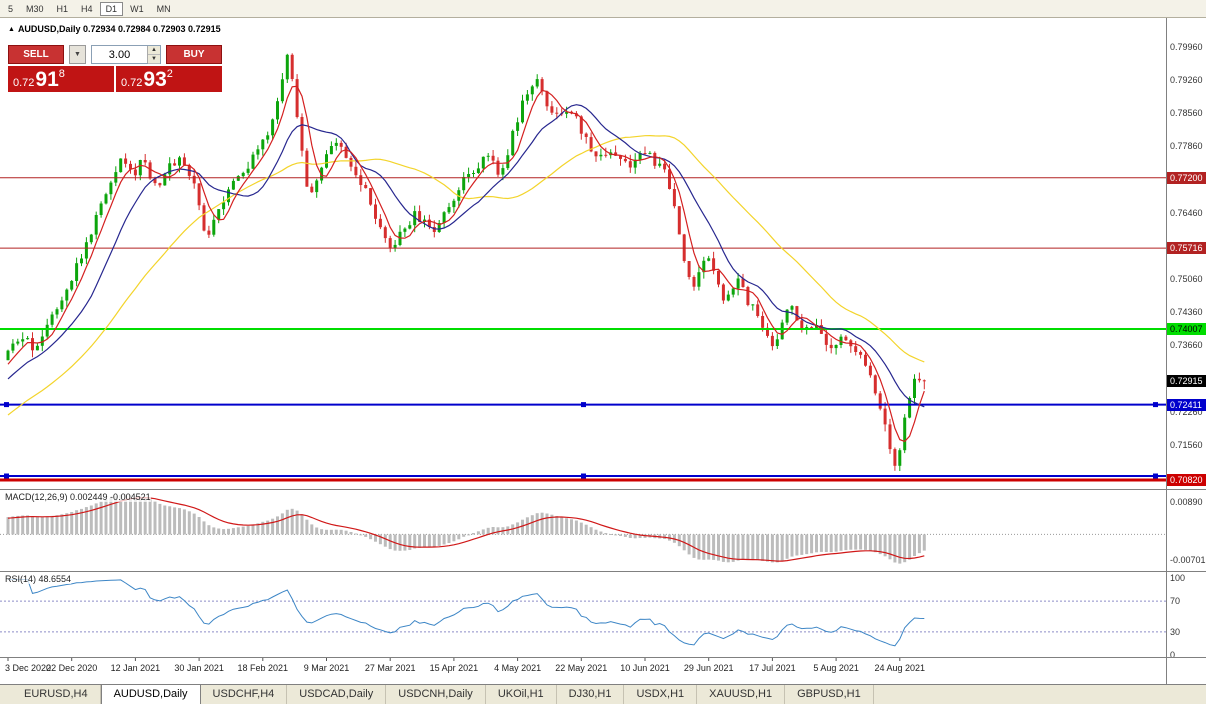 The height and width of the screenshot is (704, 1206). What do you see at coordinates (1188, 560) in the screenshot?
I see `macd-axis-label: -0.00701` at bounding box center [1188, 560].